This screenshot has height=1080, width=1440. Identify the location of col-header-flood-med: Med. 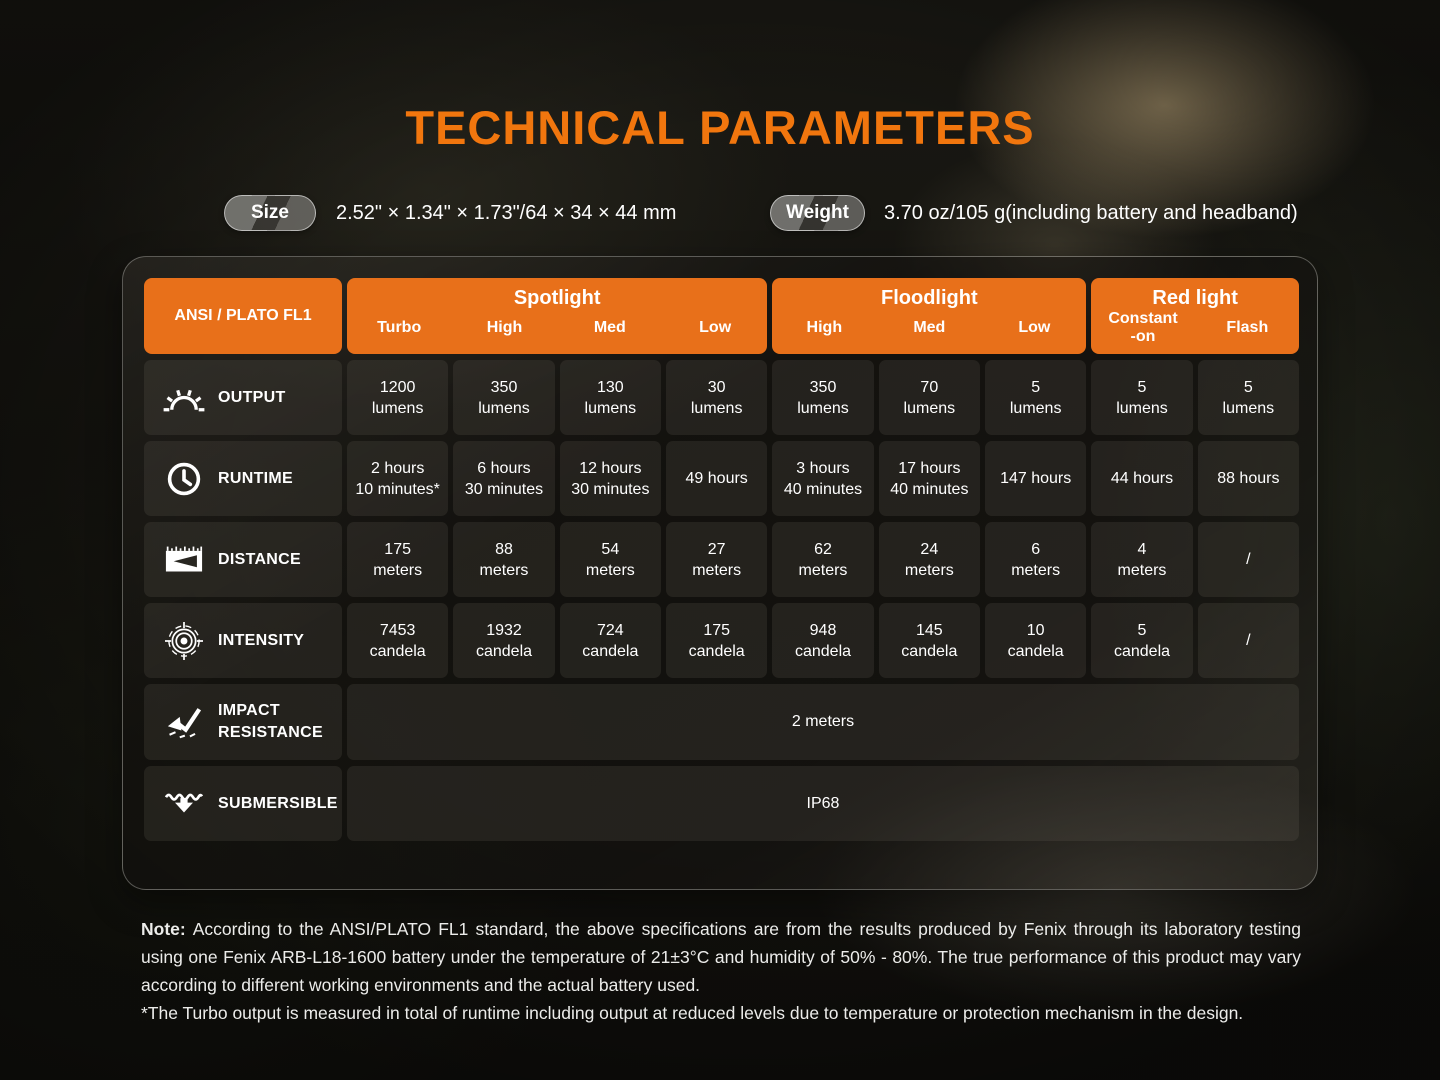
(929, 328).